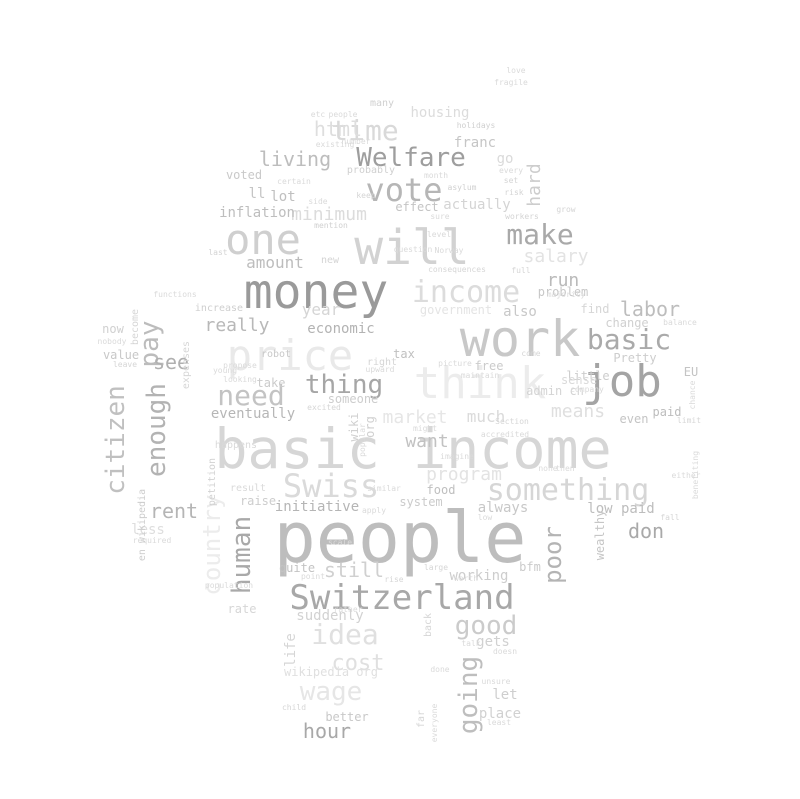 This screenshot has height=799, width=800. What do you see at coordinates (578, 411) in the screenshot?
I see `cloud-word: means` at bounding box center [578, 411].